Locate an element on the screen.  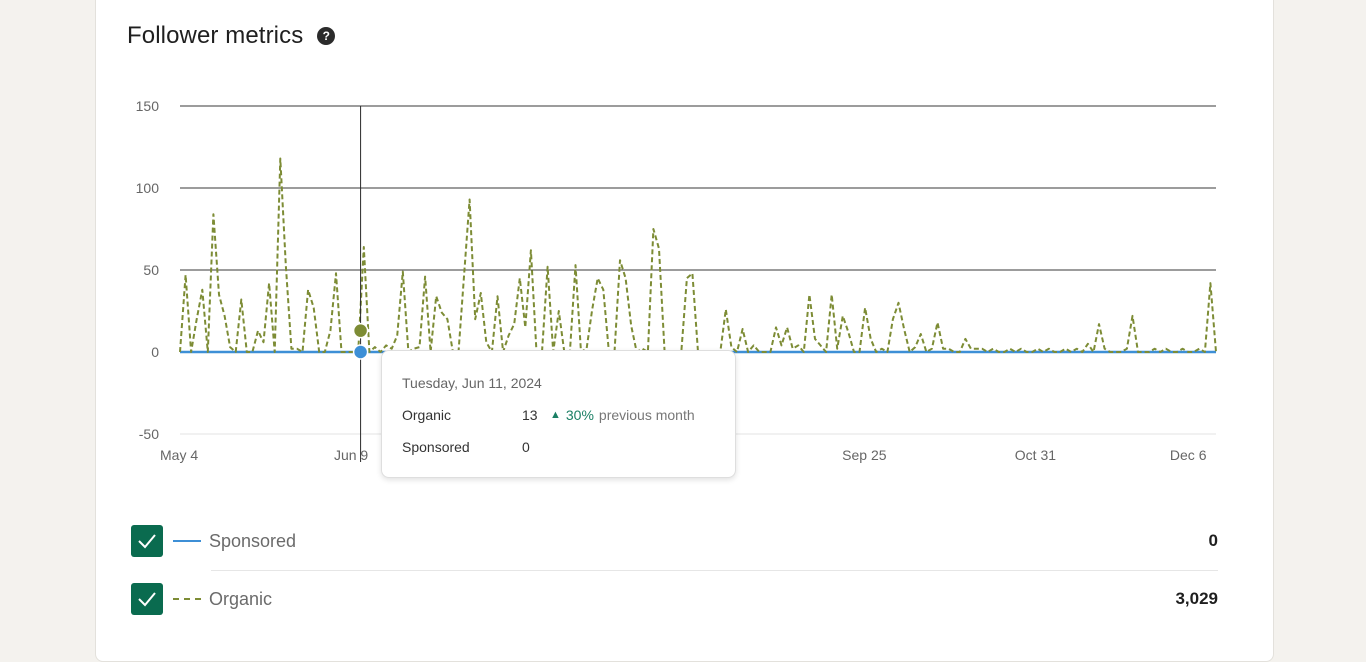
tooltip-value: 0 is located at coordinates (526, 447).